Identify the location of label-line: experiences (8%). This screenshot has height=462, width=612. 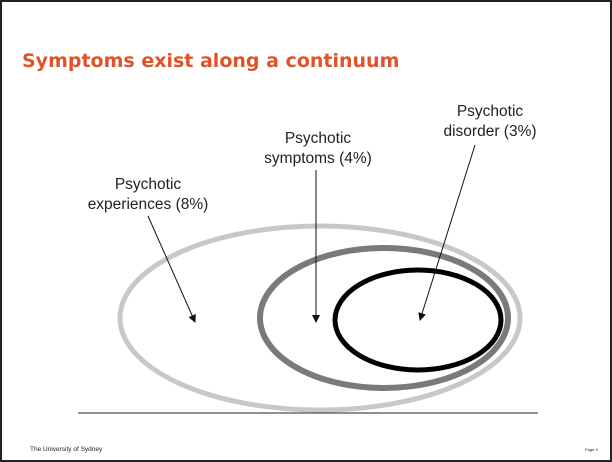
(148, 204).